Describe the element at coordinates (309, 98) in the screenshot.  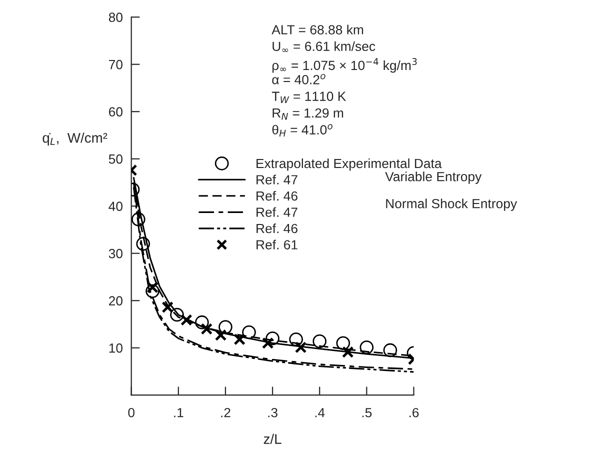
I see `annotation: T$_{W}$ = 1110 K` at that location.